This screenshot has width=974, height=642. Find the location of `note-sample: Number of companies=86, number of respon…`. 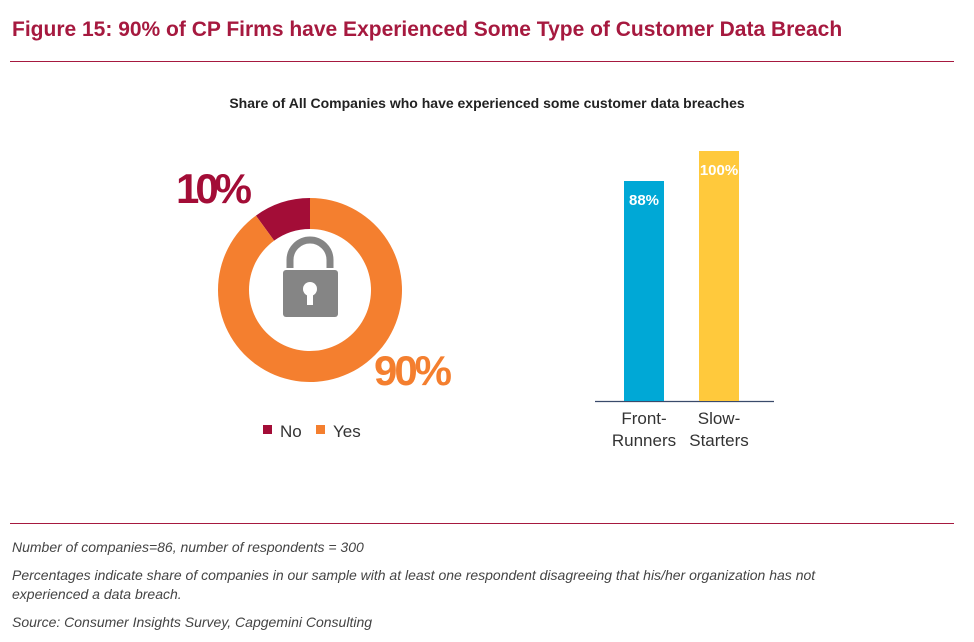

note-sample: Number of companies=86, number of respon… is located at coordinates (188, 547).